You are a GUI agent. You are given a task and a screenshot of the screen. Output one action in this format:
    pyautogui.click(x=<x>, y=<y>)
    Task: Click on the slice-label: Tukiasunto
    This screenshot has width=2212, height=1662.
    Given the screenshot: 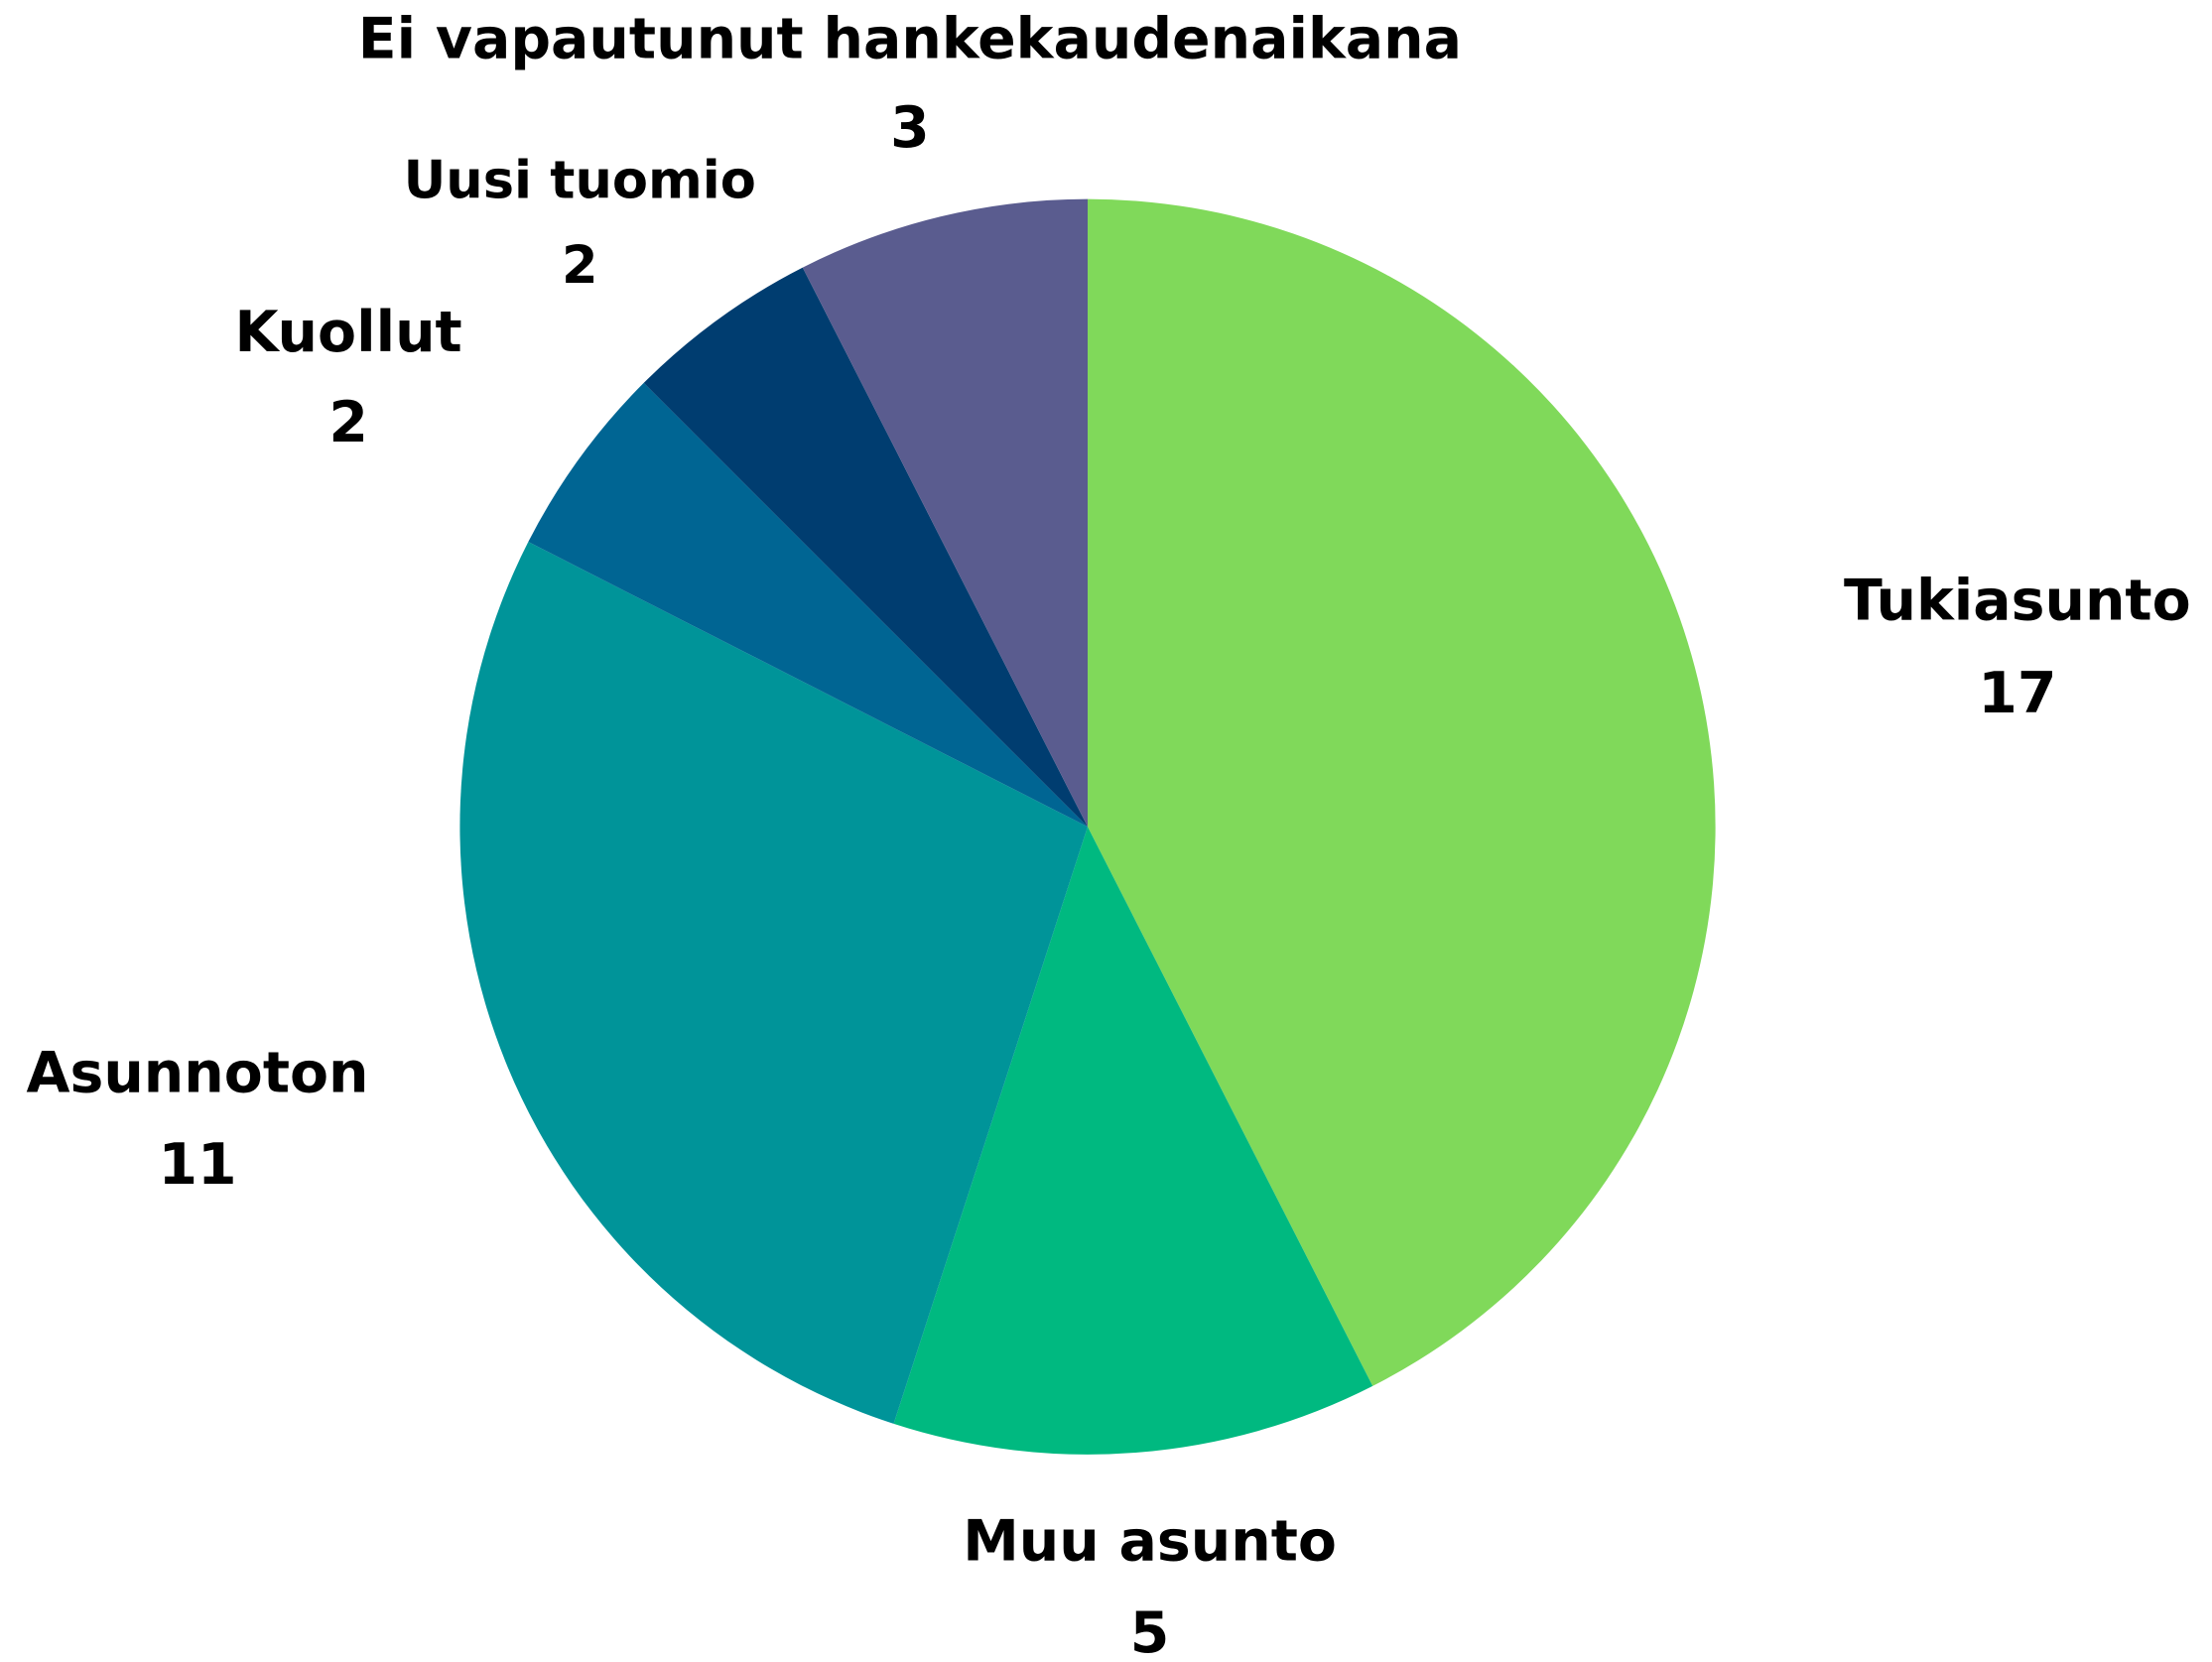 What is the action you would take?
    pyautogui.click(x=2017, y=600)
    